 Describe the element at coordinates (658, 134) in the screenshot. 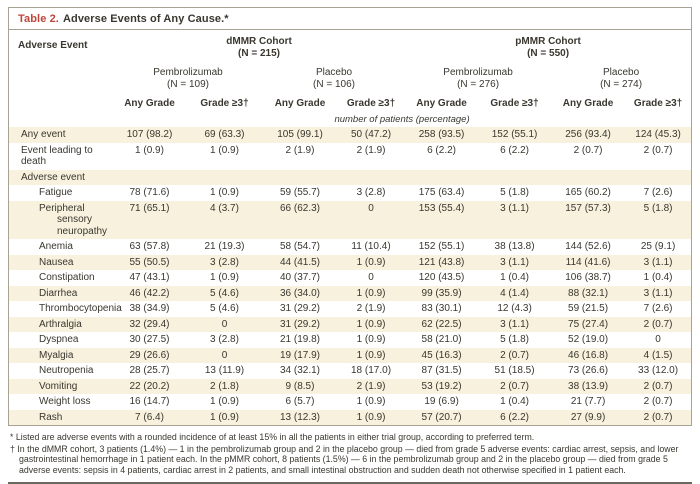

I see `value-cell: 124 (45.3)` at that location.